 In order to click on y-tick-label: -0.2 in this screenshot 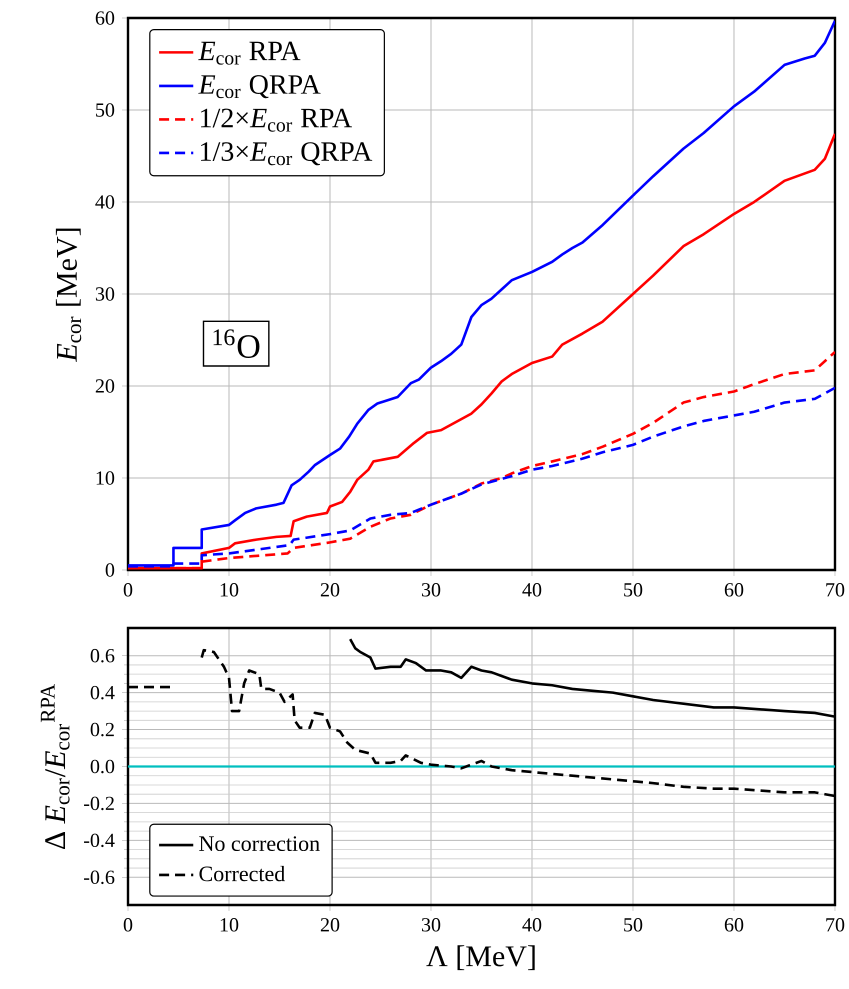, I will do `click(99, 803)`.